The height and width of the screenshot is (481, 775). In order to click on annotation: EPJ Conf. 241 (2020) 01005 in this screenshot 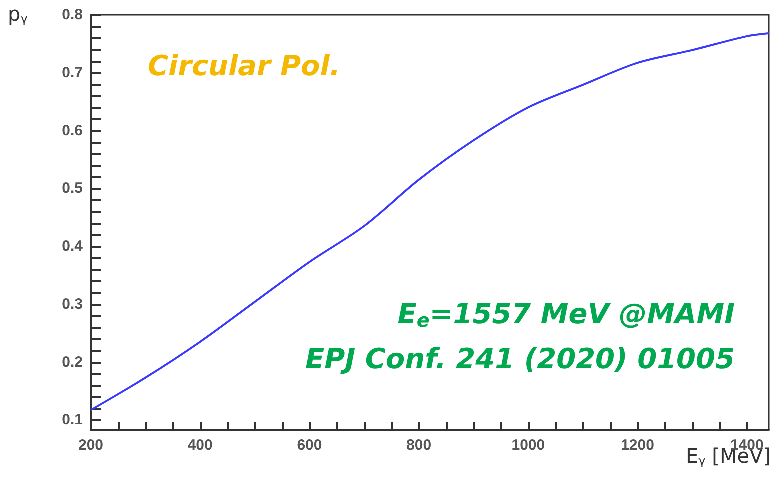, I will do `click(521, 359)`.